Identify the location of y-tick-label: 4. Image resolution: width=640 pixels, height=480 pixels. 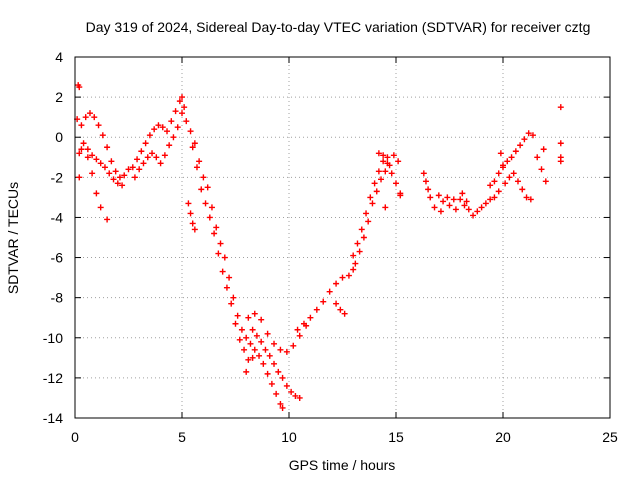
(59, 57).